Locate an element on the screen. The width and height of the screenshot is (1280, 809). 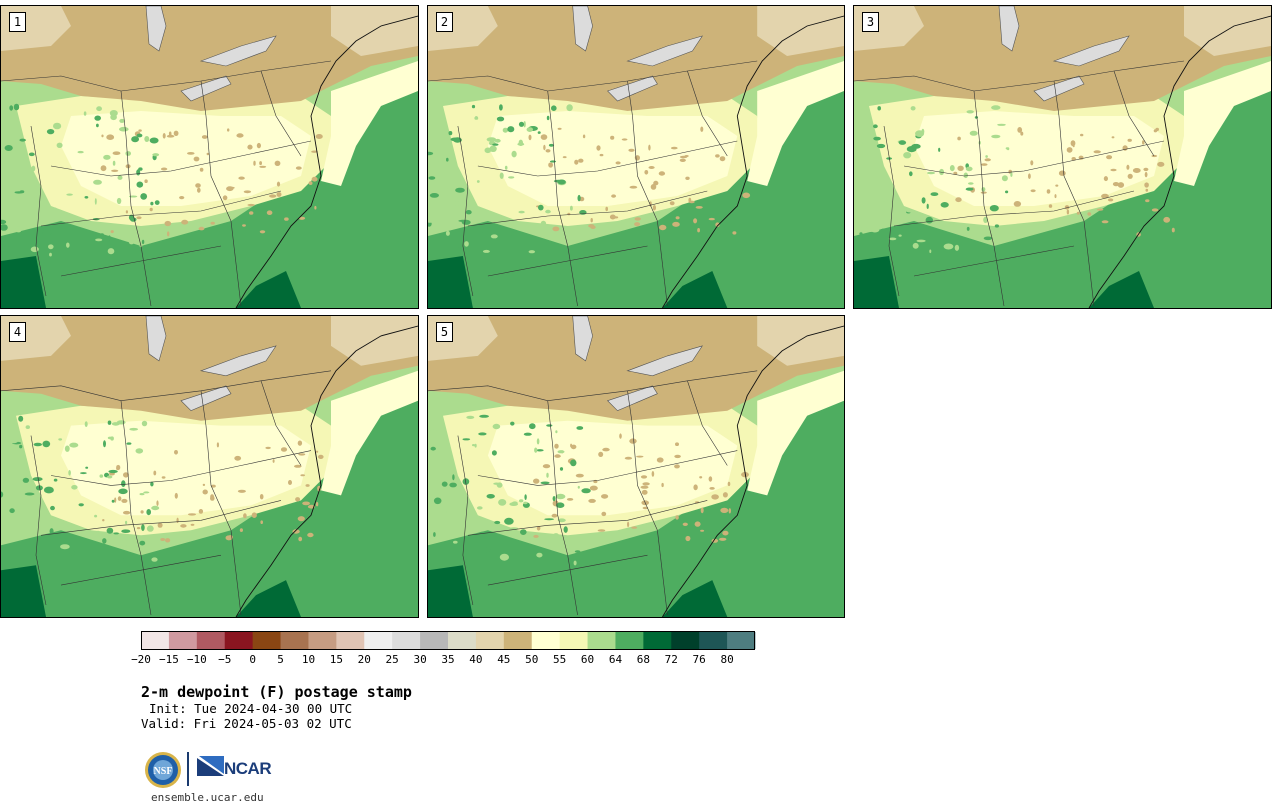
member-label: 3 is located at coordinates (870, 22).